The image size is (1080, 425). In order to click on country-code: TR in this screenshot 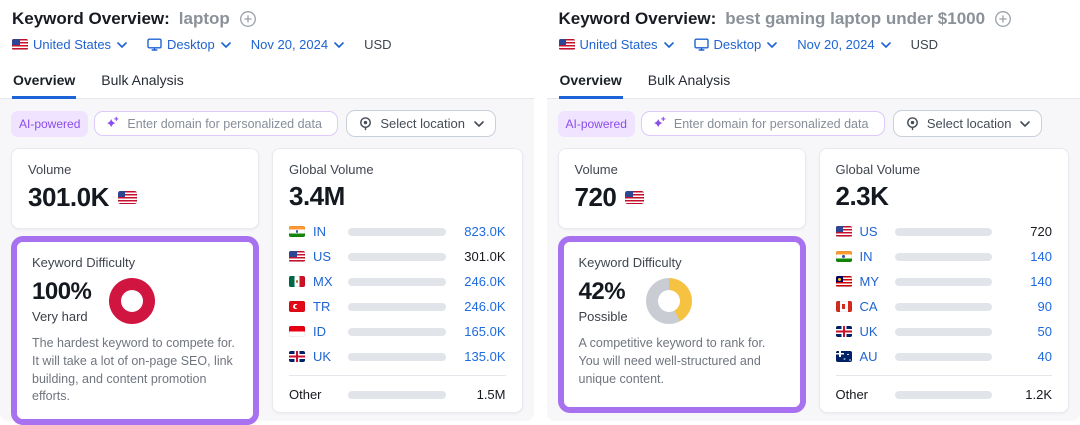, I will do `click(326, 306)`.